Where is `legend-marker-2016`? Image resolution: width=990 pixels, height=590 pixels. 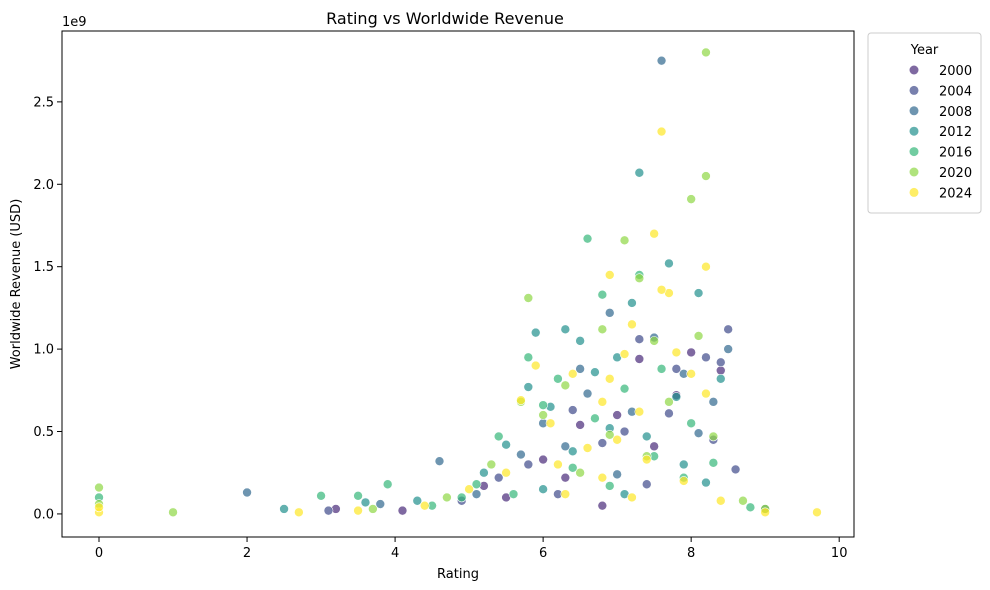
legend-marker-2016 is located at coordinates (914, 152).